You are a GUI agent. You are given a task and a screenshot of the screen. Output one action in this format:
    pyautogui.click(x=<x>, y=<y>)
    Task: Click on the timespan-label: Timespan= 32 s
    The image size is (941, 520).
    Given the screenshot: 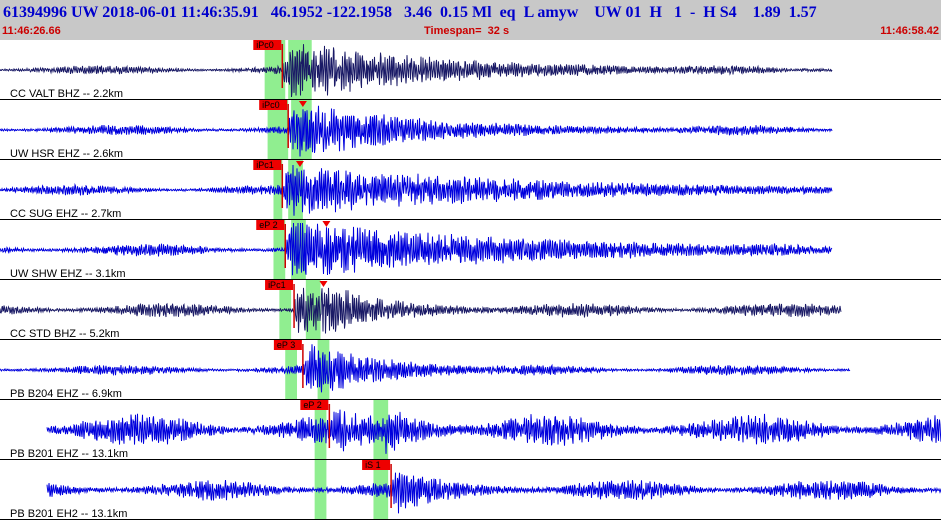 What is the action you would take?
    pyautogui.click(x=467, y=31)
    